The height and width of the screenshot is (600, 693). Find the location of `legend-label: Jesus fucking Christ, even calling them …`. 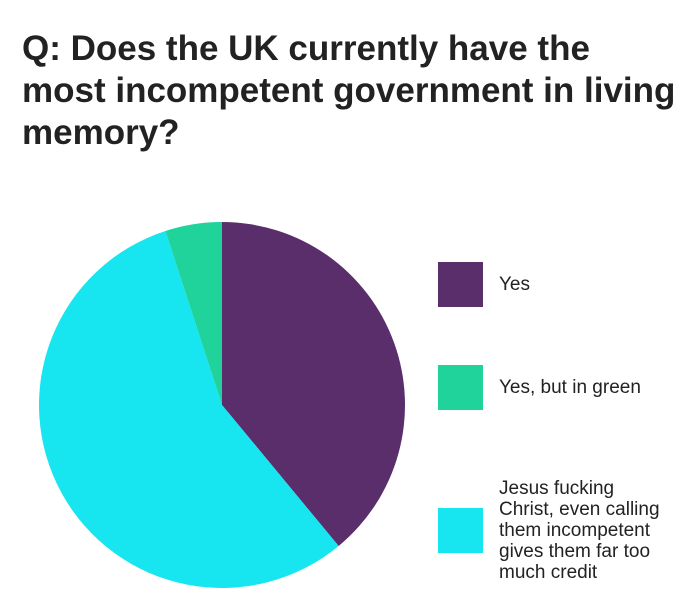

legend-label: Jesus fucking Christ, even calling them … is located at coordinates (579, 530).